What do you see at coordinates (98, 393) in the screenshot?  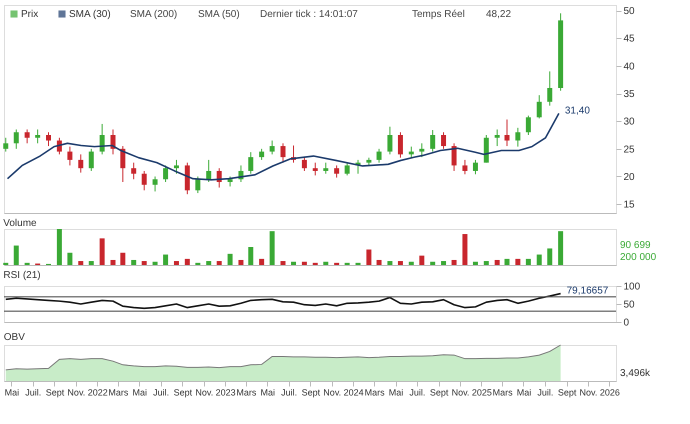 I see `x-tick-label: 2022` at bounding box center [98, 393].